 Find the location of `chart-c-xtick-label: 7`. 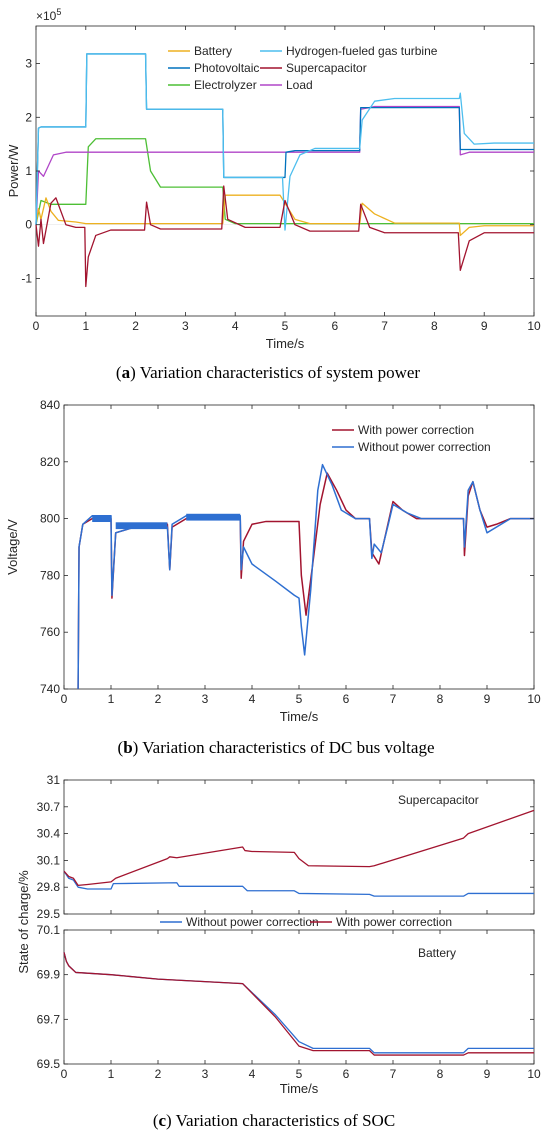

chart-c-xtick-label: 7 is located at coordinates (393, 1074).